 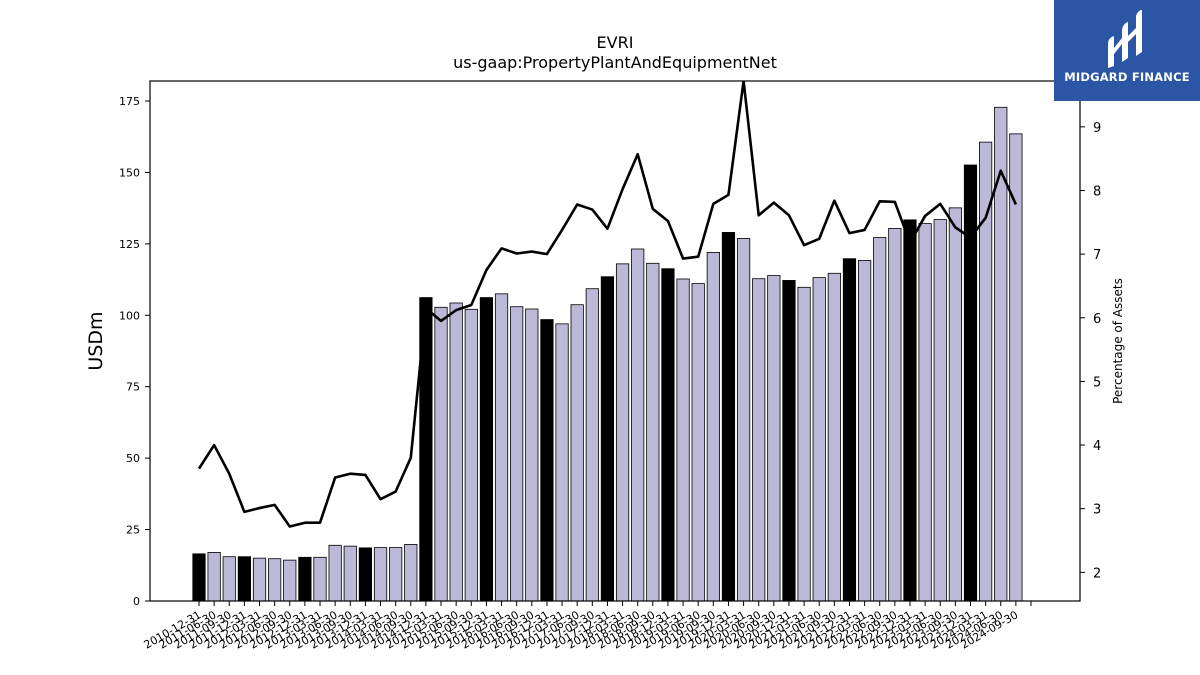 What do you see at coordinates (1097, 446) in the screenshot?
I see `y2-tick-label: 4` at bounding box center [1097, 446].